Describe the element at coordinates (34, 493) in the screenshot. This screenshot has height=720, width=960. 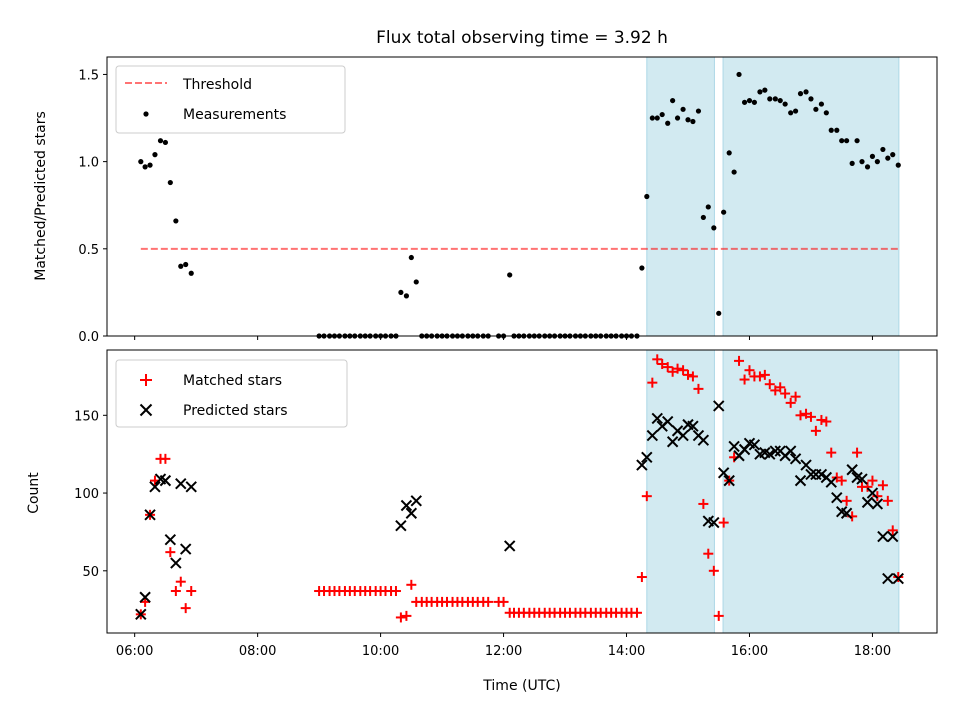
I see `count-y-axis-label: Count` at that location.